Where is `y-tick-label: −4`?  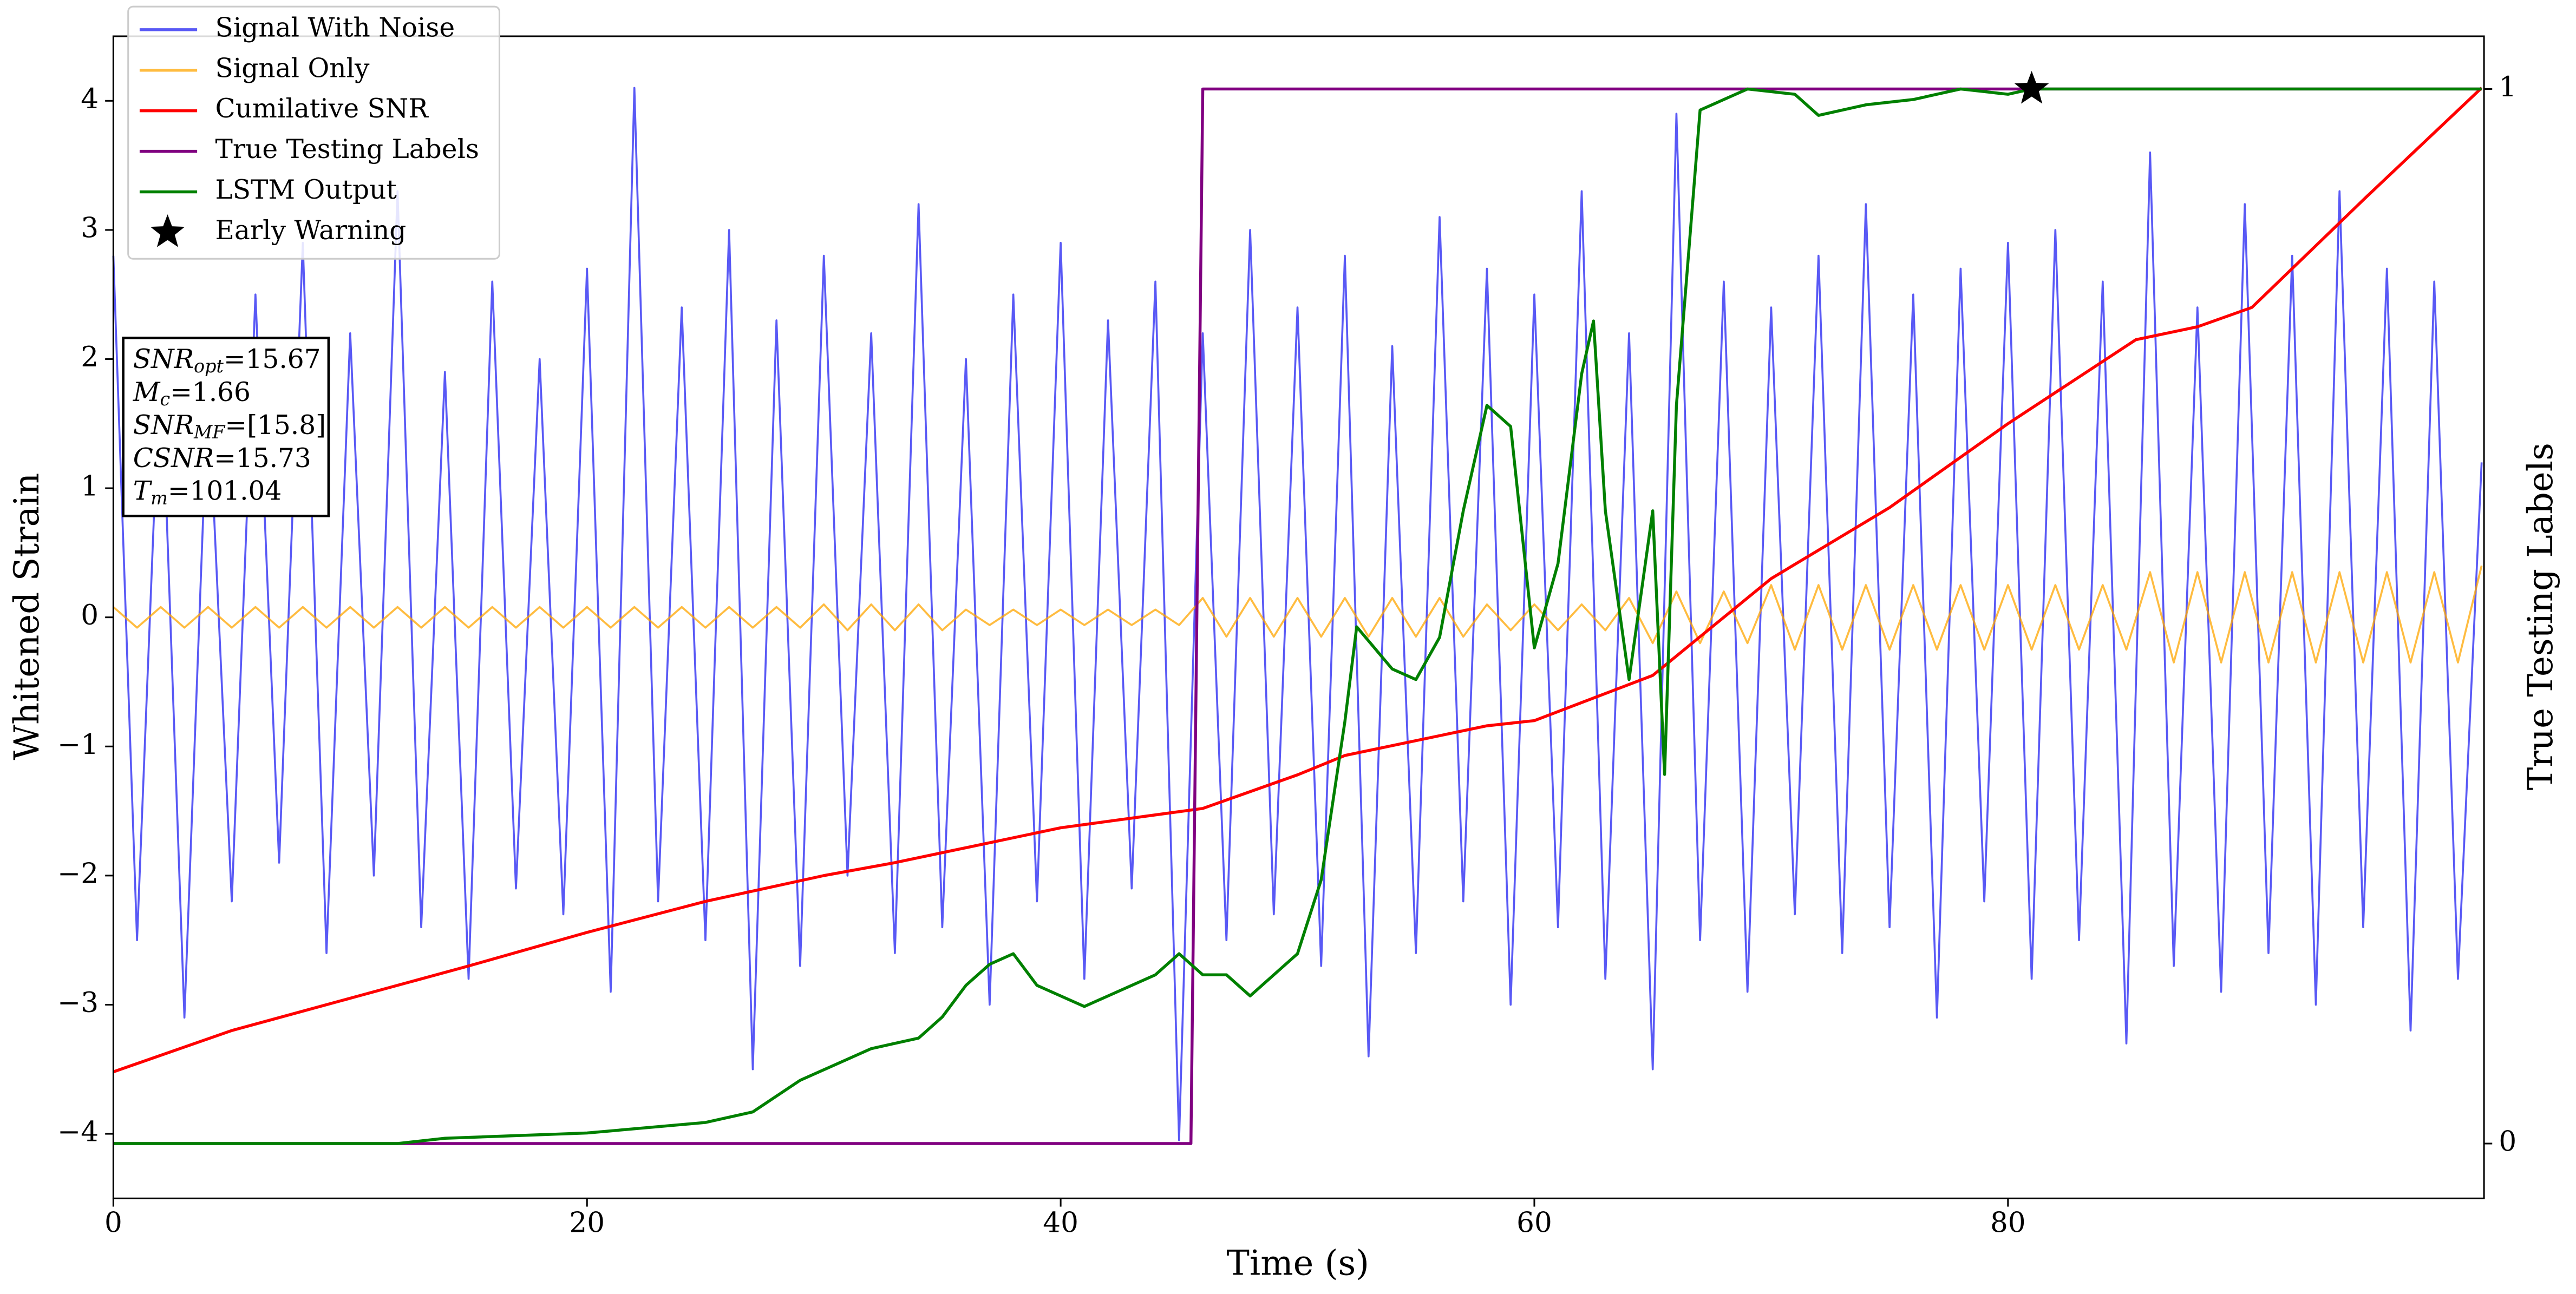 y-tick-label: −4 is located at coordinates (78, 1131).